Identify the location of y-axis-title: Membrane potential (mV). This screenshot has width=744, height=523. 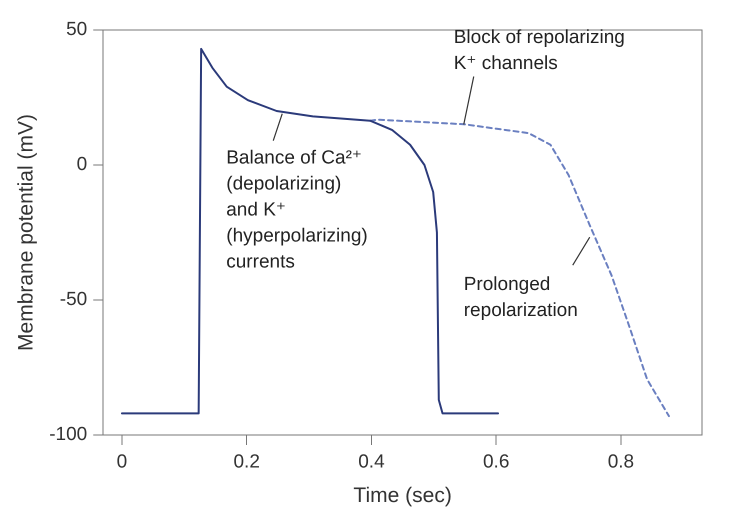
(26, 232).